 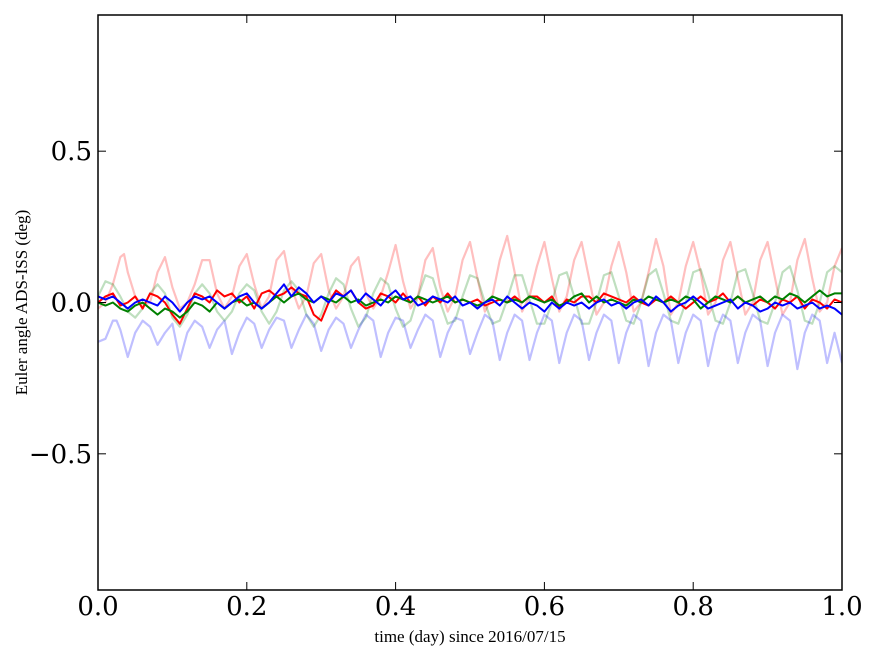 What do you see at coordinates (693, 607) in the screenshot?
I see `x-tick-label: 0.8` at bounding box center [693, 607].